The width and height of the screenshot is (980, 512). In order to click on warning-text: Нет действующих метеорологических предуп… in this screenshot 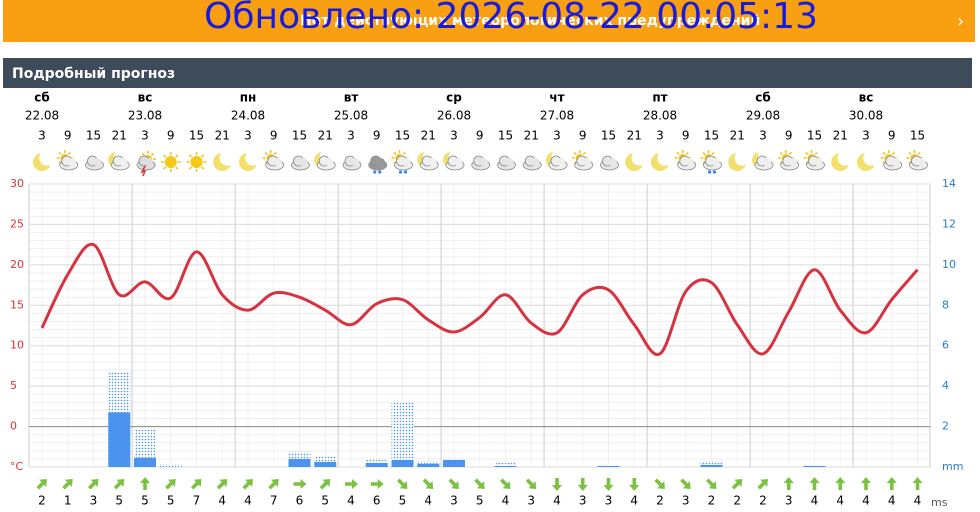, I will do `click(530, 21)`.